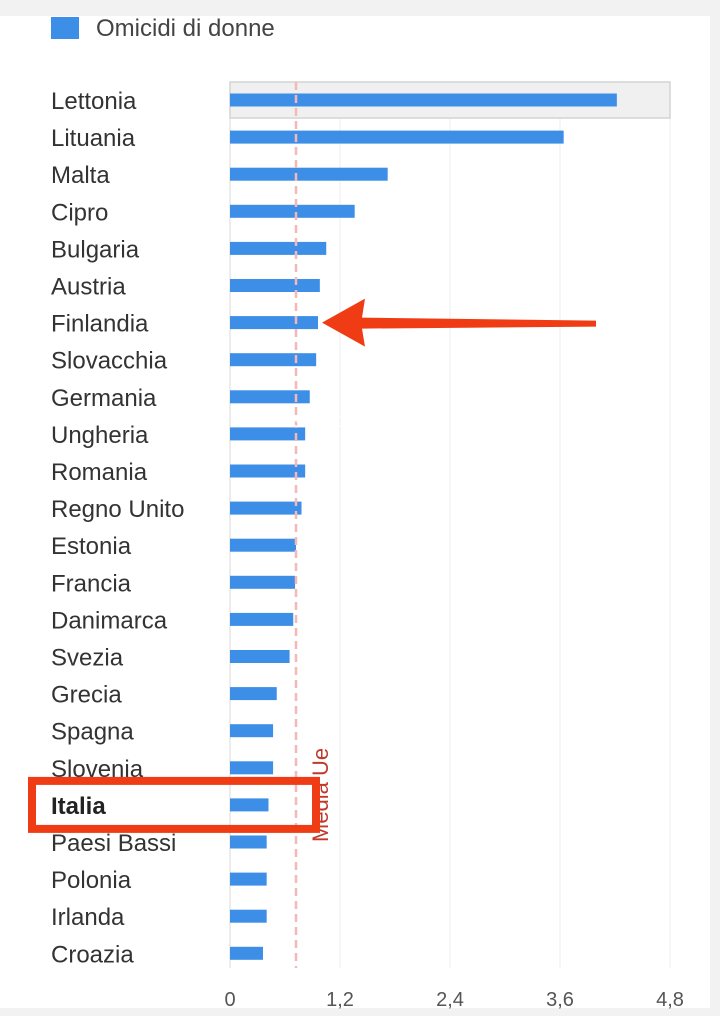  What do you see at coordinates (274, 323) in the screenshot?
I see `bar-finlandia` at bounding box center [274, 323].